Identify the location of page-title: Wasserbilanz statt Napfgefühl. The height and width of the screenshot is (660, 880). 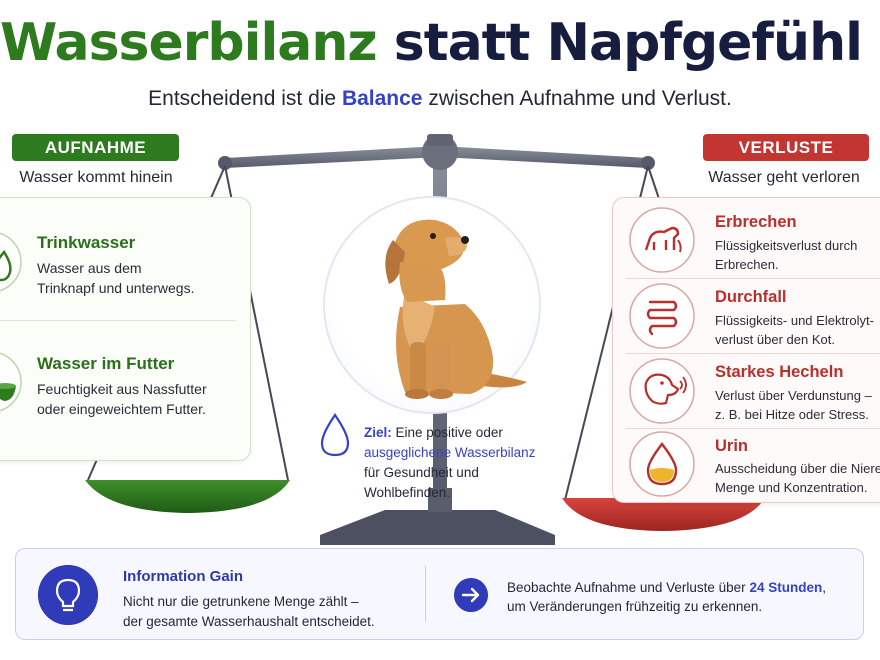
(440, 43).